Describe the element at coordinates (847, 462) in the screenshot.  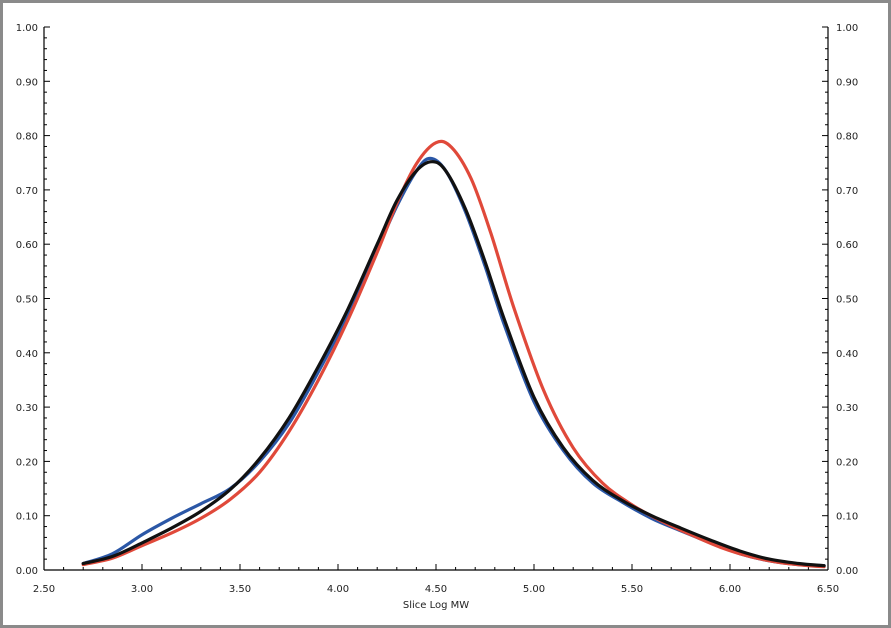
I see `y-tick-label-right: 0.20` at that location.